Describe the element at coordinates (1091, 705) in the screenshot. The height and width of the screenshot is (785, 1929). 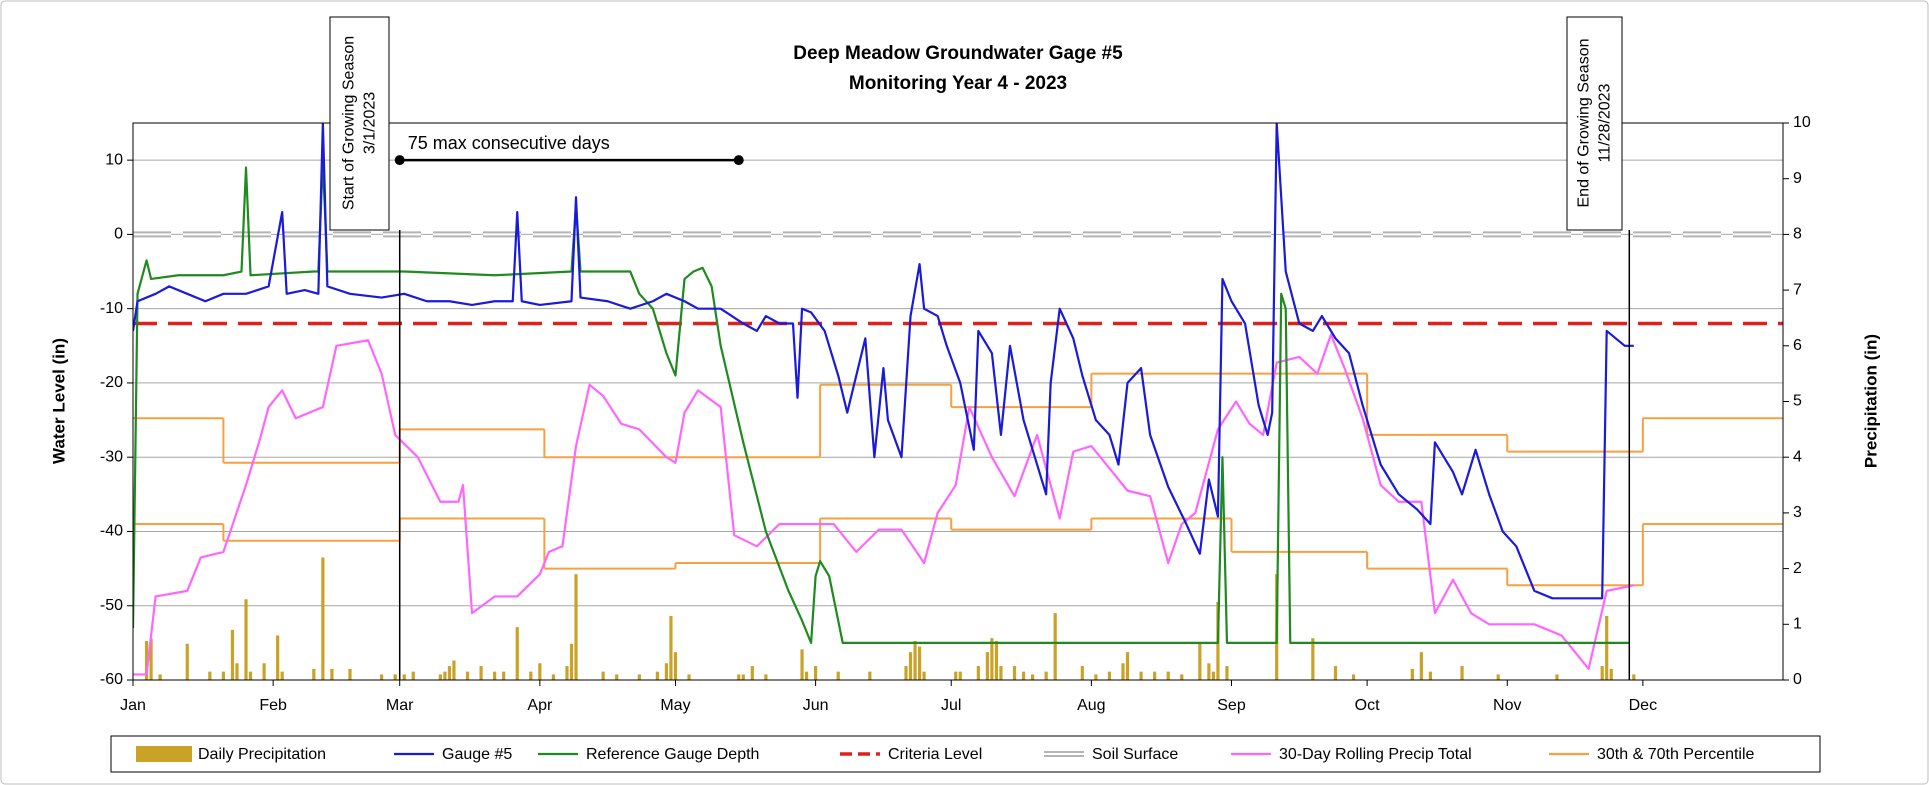
I see `x-tick-label: Aug` at that location.